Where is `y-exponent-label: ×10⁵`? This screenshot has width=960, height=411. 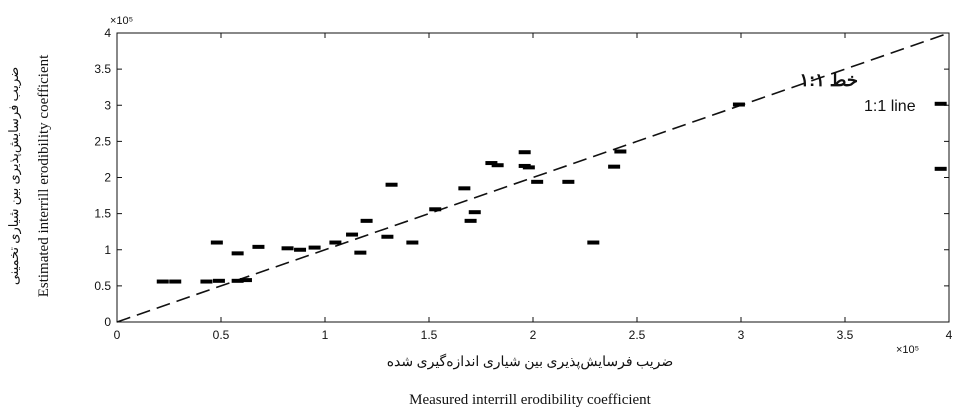 y-exponent-label: ×10⁵ is located at coordinates (121, 21).